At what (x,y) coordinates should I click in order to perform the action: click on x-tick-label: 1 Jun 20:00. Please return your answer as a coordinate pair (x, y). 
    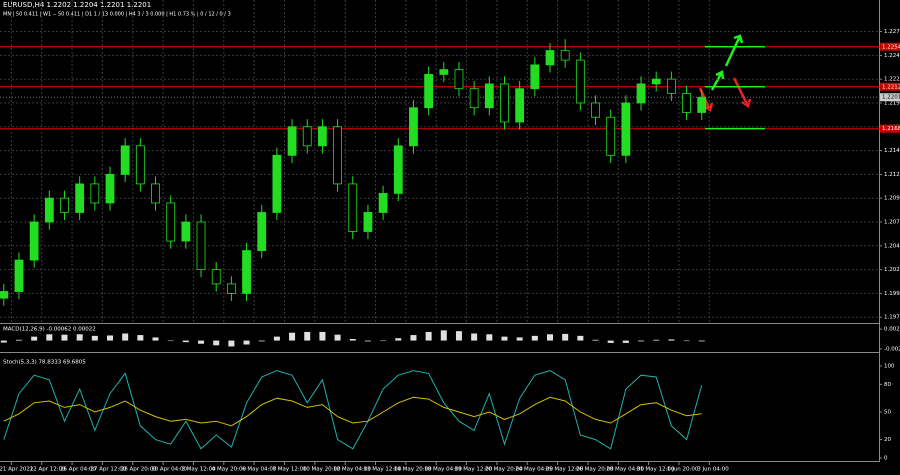
    Looking at the image, I should click on (683, 470).